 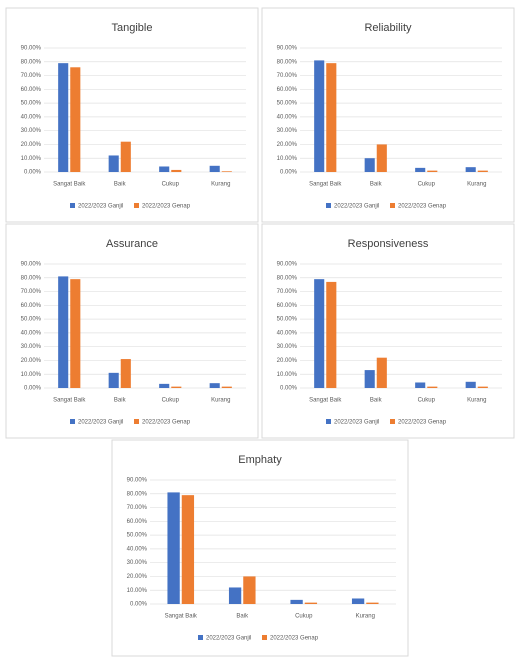 I want to click on chart-title: Tangible, so click(x=132, y=28).